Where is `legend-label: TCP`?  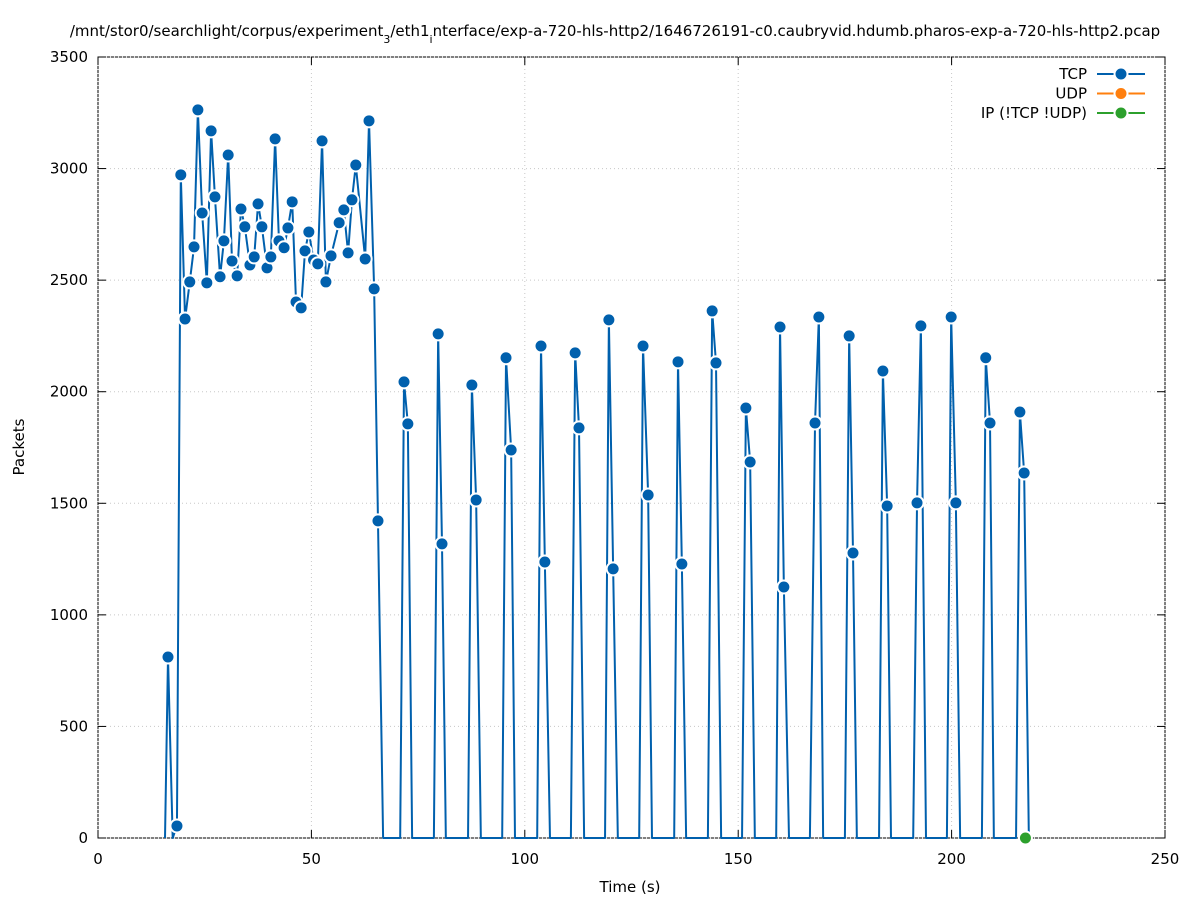
legend-label: TCP is located at coordinates (1072, 74).